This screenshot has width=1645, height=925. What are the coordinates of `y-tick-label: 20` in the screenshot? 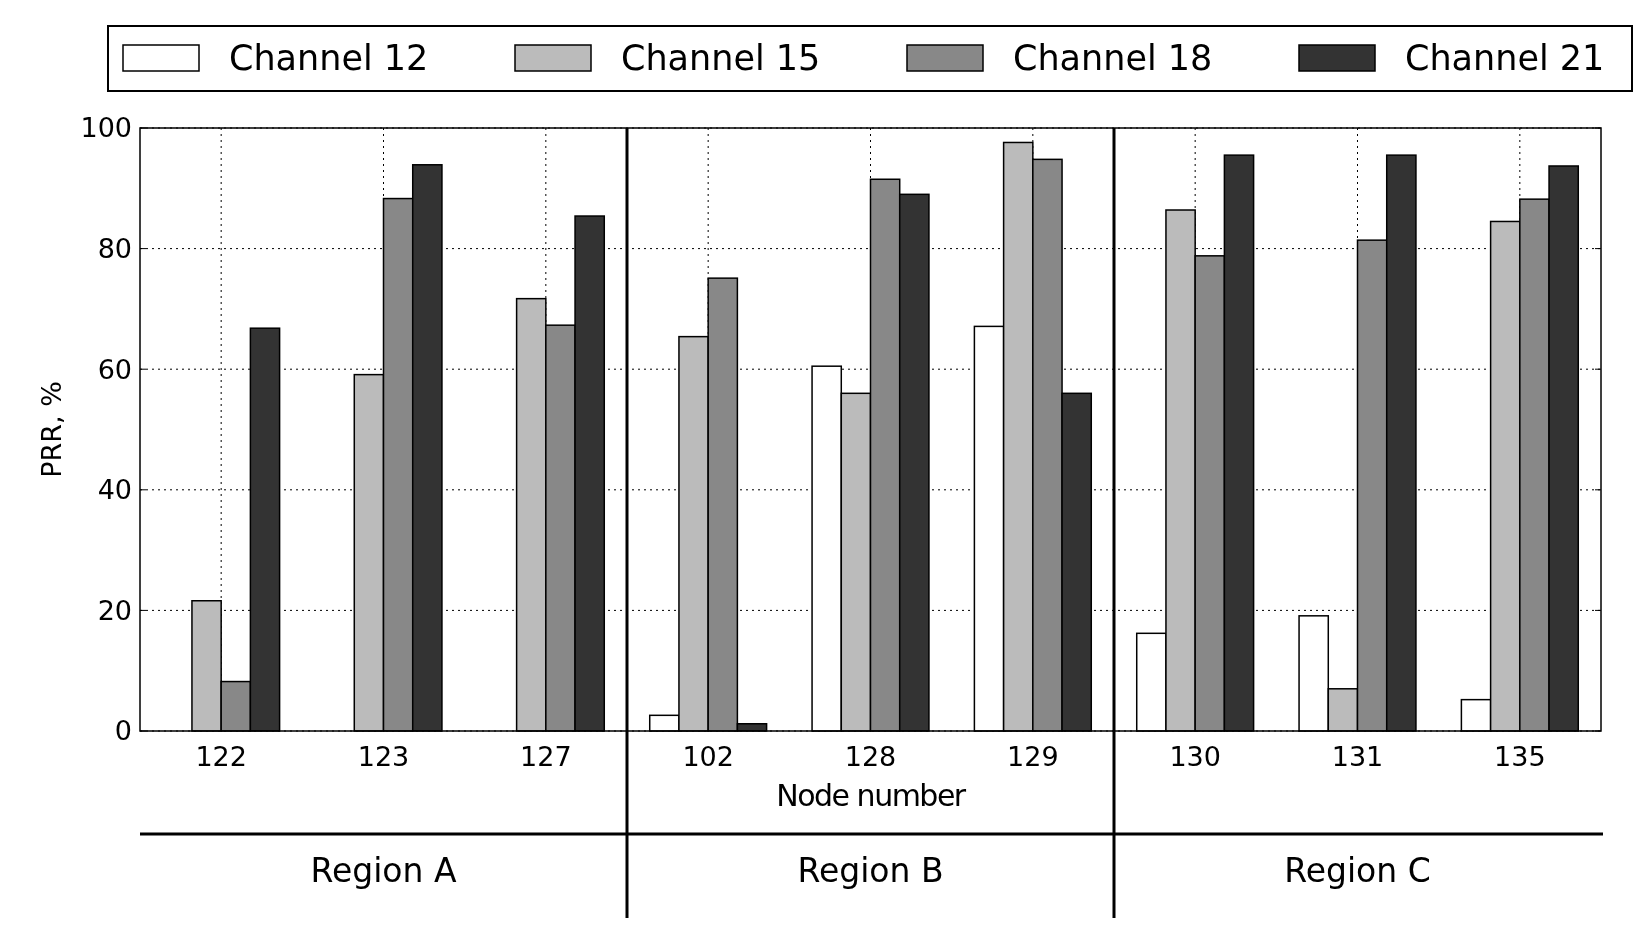 It's located at (114, 610).